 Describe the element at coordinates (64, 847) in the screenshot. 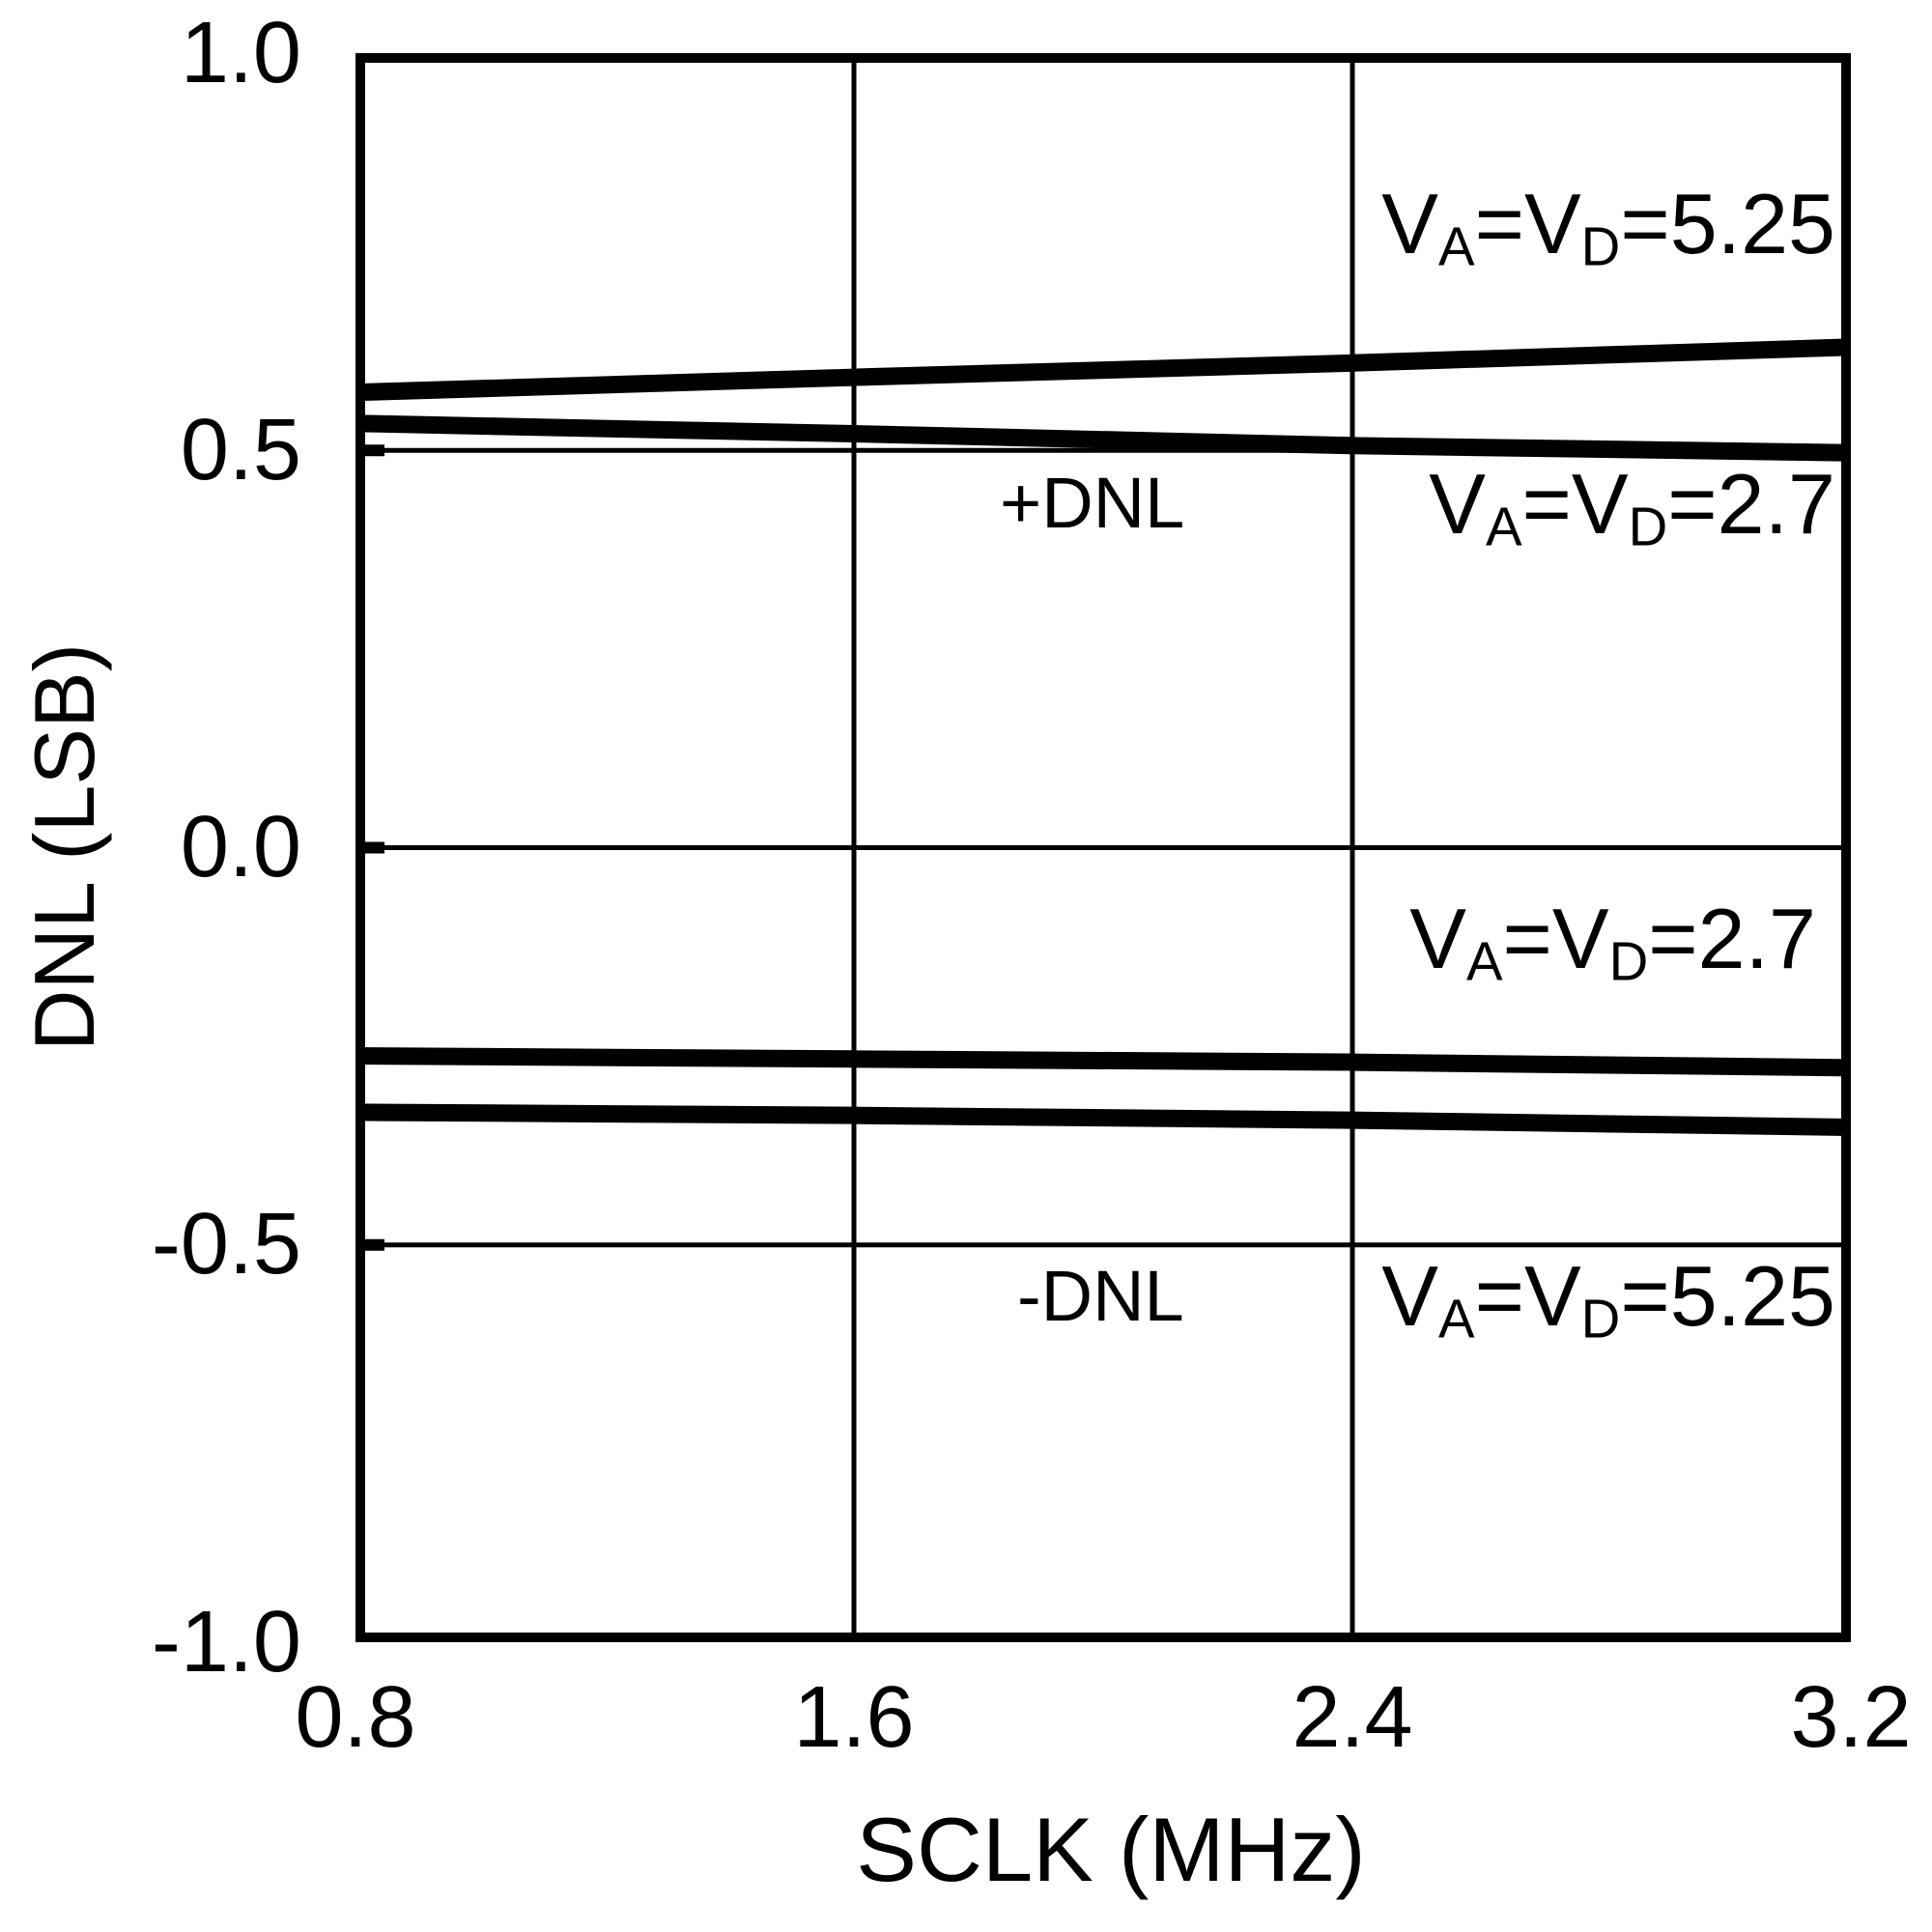

I see `y-axis-title: DNL (LSB)` at that location.